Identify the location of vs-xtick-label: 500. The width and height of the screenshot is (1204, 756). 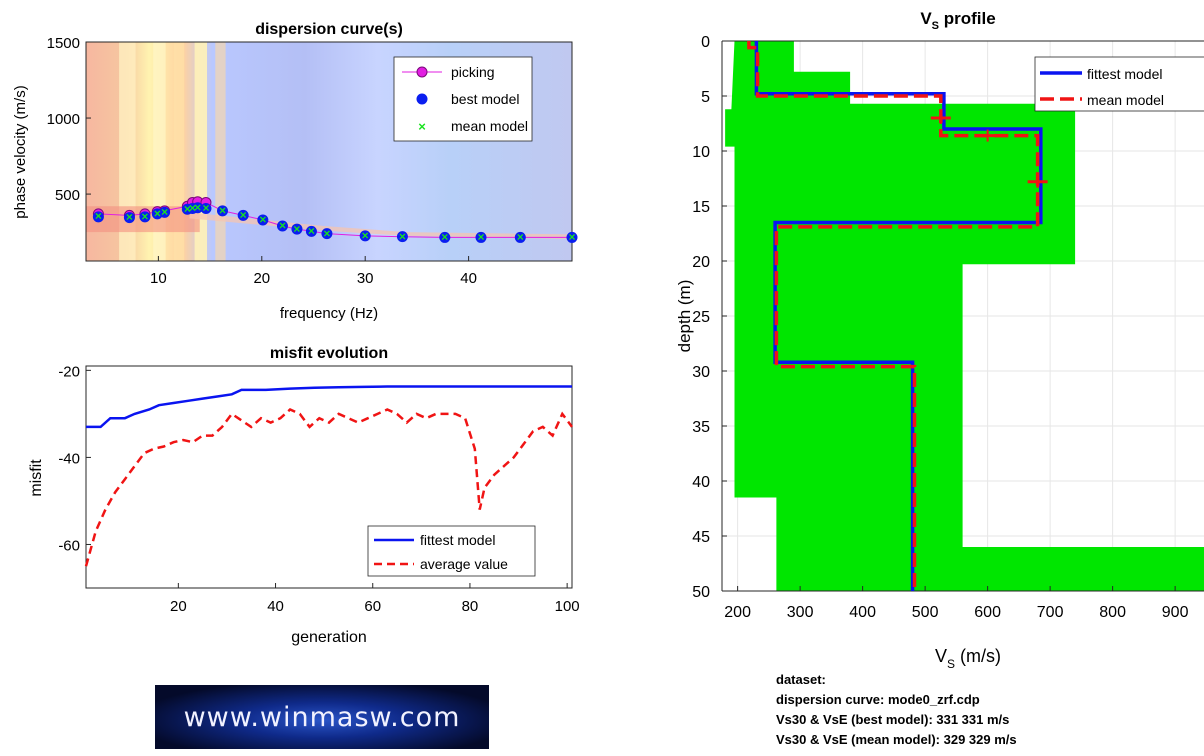
(925, 612).